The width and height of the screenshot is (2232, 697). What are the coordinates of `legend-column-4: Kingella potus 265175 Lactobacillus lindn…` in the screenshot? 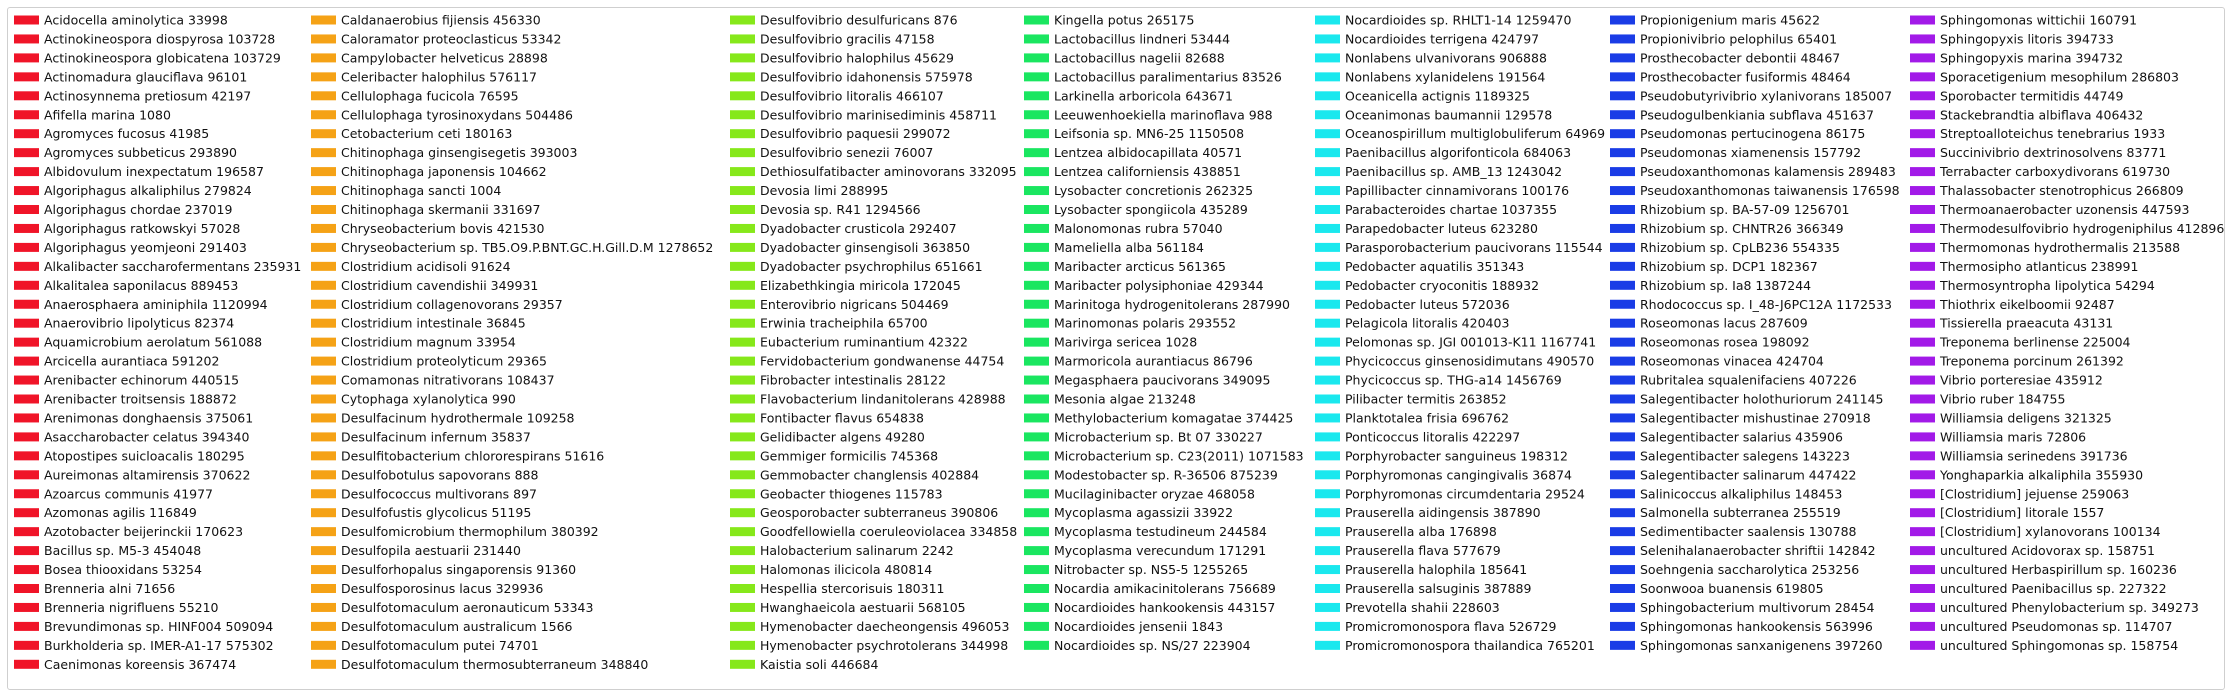 It's located at (1164, 333).